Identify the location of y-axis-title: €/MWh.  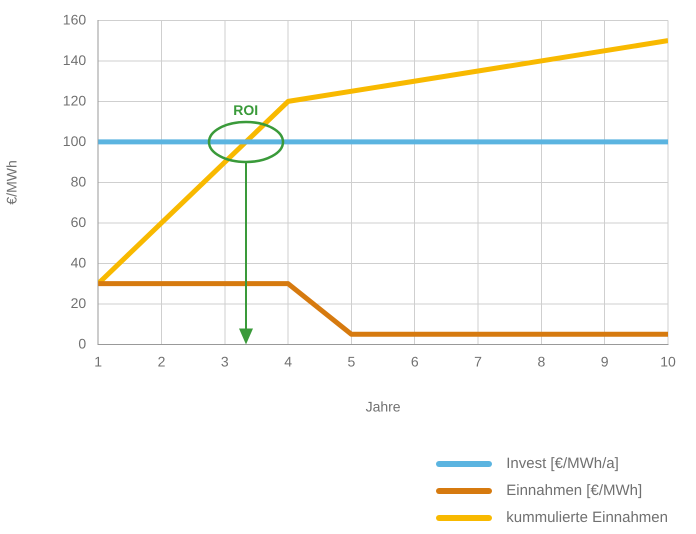
(11, 182).